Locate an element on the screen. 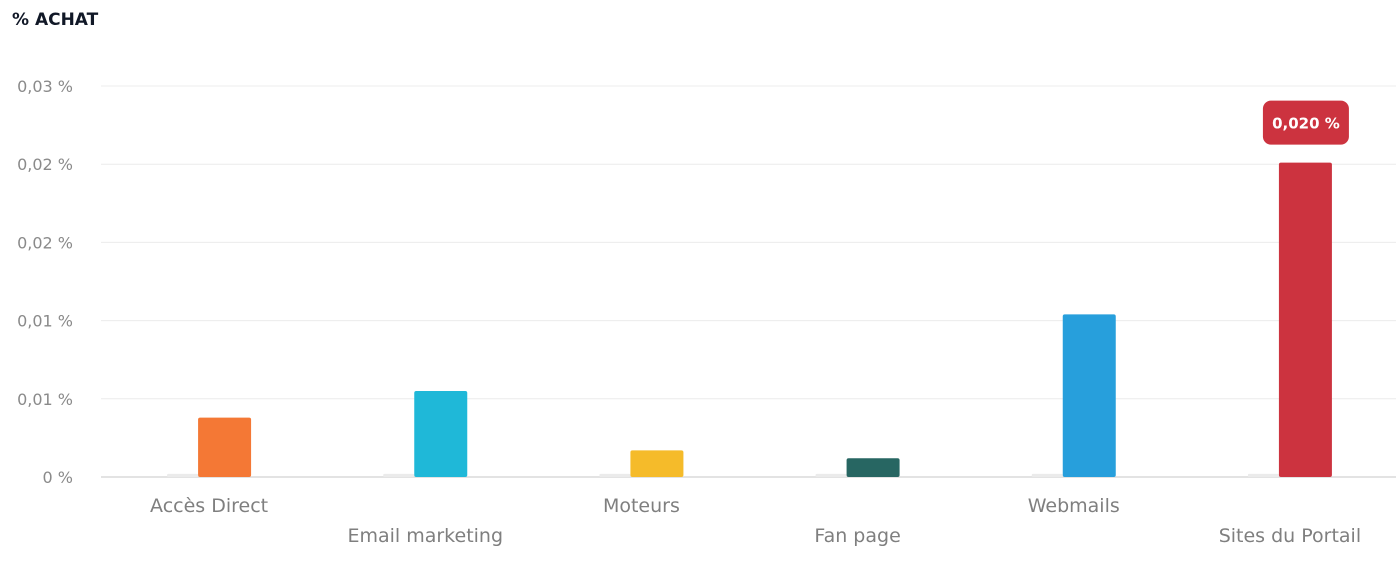 This screenshot has width=1396, height=566. bar-fan-page is located at coordinates (873, 467).